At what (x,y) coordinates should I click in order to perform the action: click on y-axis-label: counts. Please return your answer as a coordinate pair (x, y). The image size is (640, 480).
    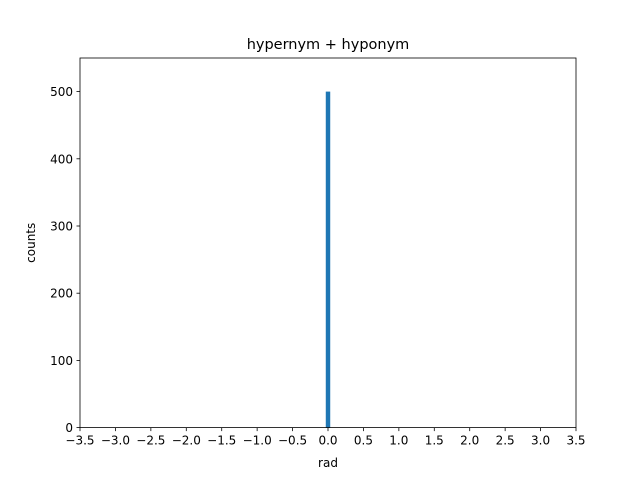
    Looking at the image, I should click on (31, 243).